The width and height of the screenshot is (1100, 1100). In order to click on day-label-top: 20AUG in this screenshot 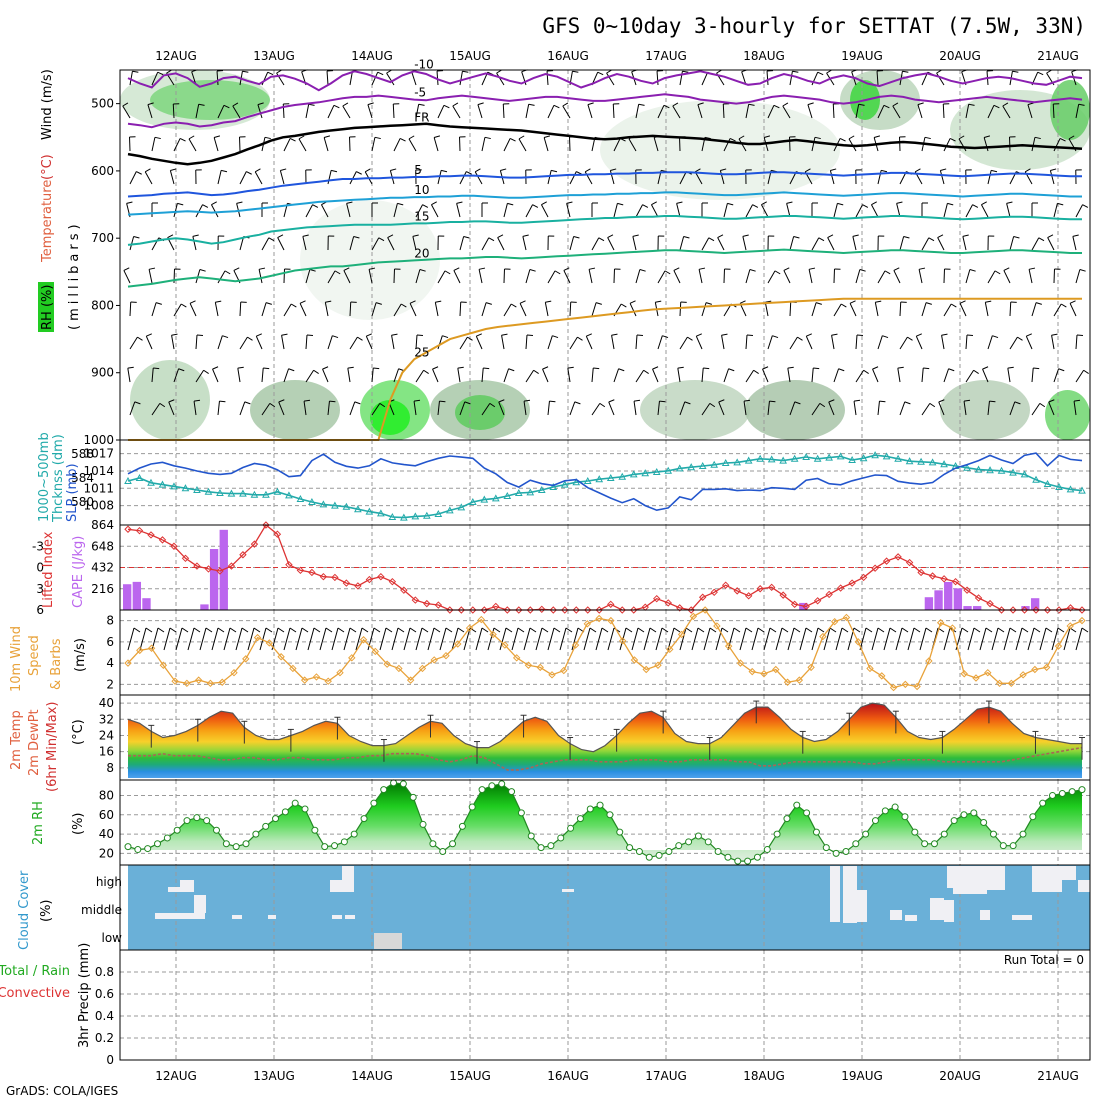, I will do `click(960, 56)`.